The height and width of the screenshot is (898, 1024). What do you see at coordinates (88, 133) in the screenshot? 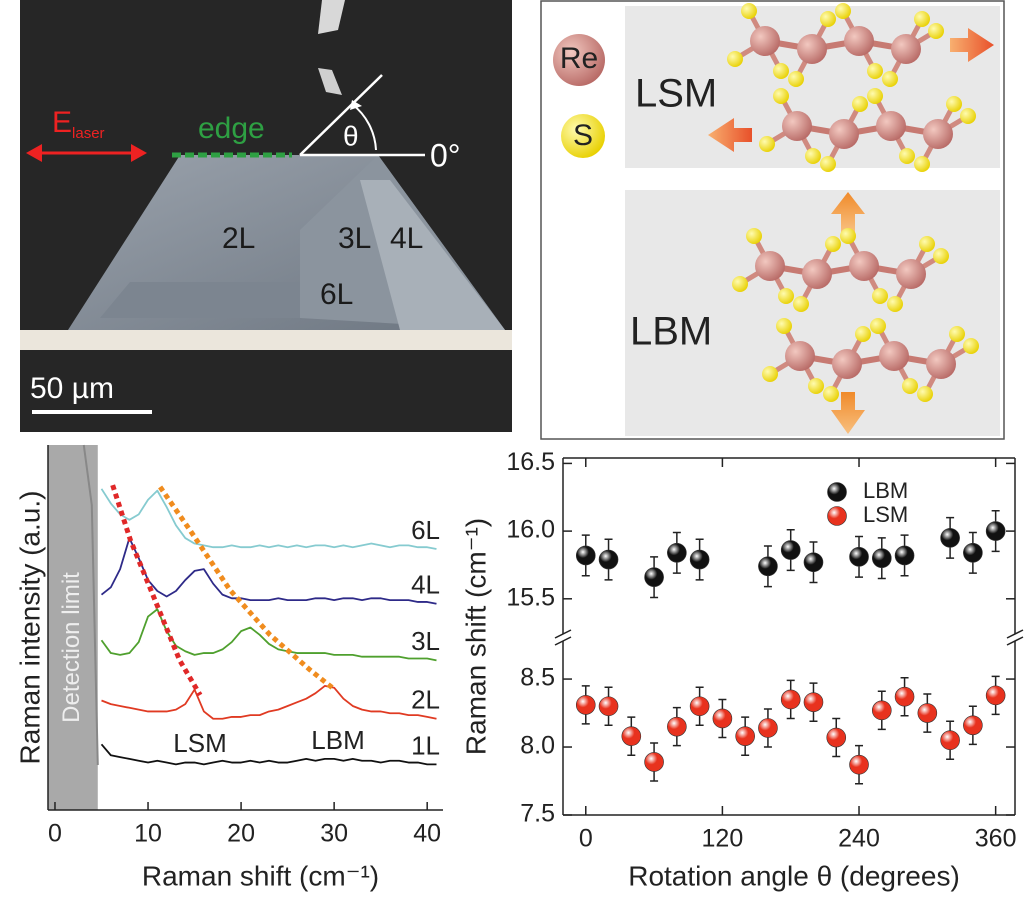
I see `field-sub: laser` at bounding box center [88, 133].